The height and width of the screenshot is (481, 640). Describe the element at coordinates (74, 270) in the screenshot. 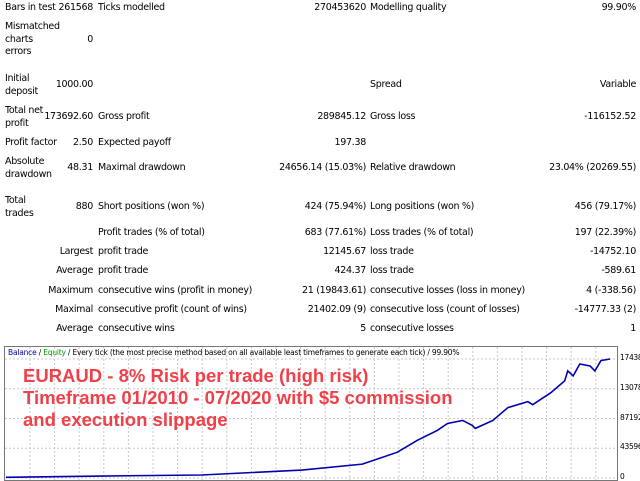

I see `average-label: Average` at that location.